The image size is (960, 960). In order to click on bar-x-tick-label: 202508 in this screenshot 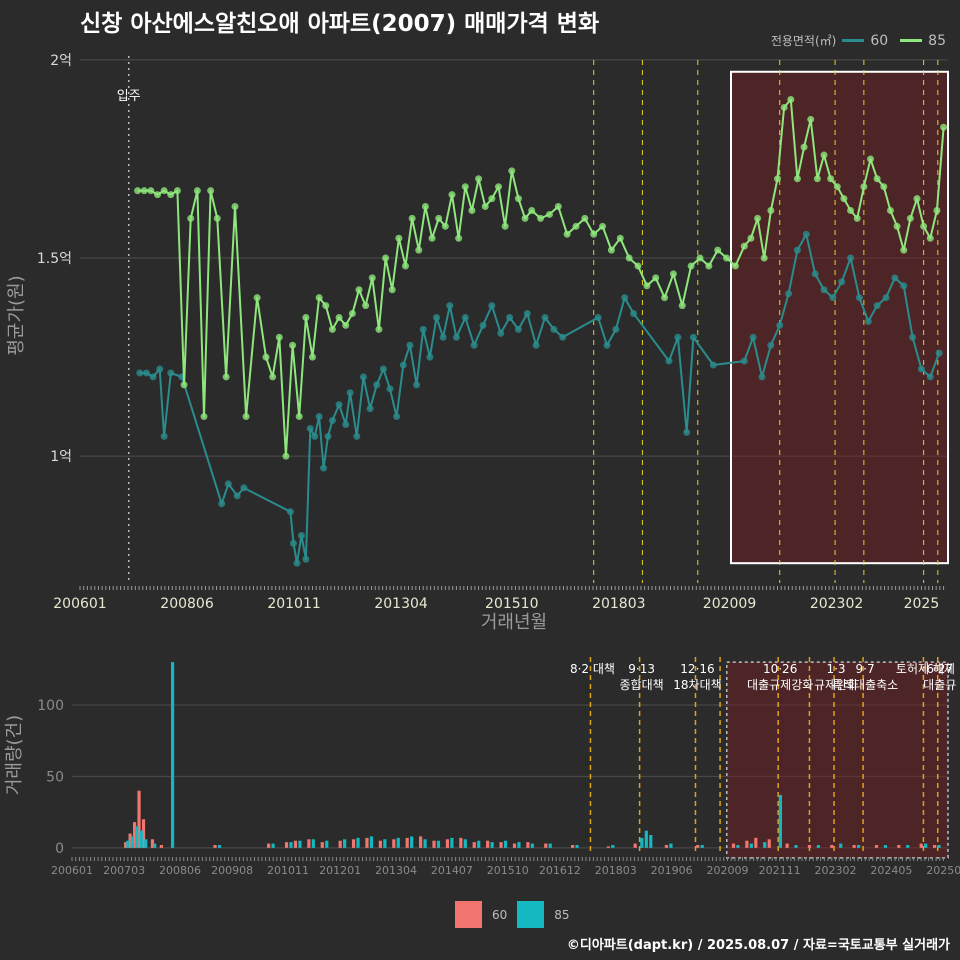, I will do `click(943, 870)`.